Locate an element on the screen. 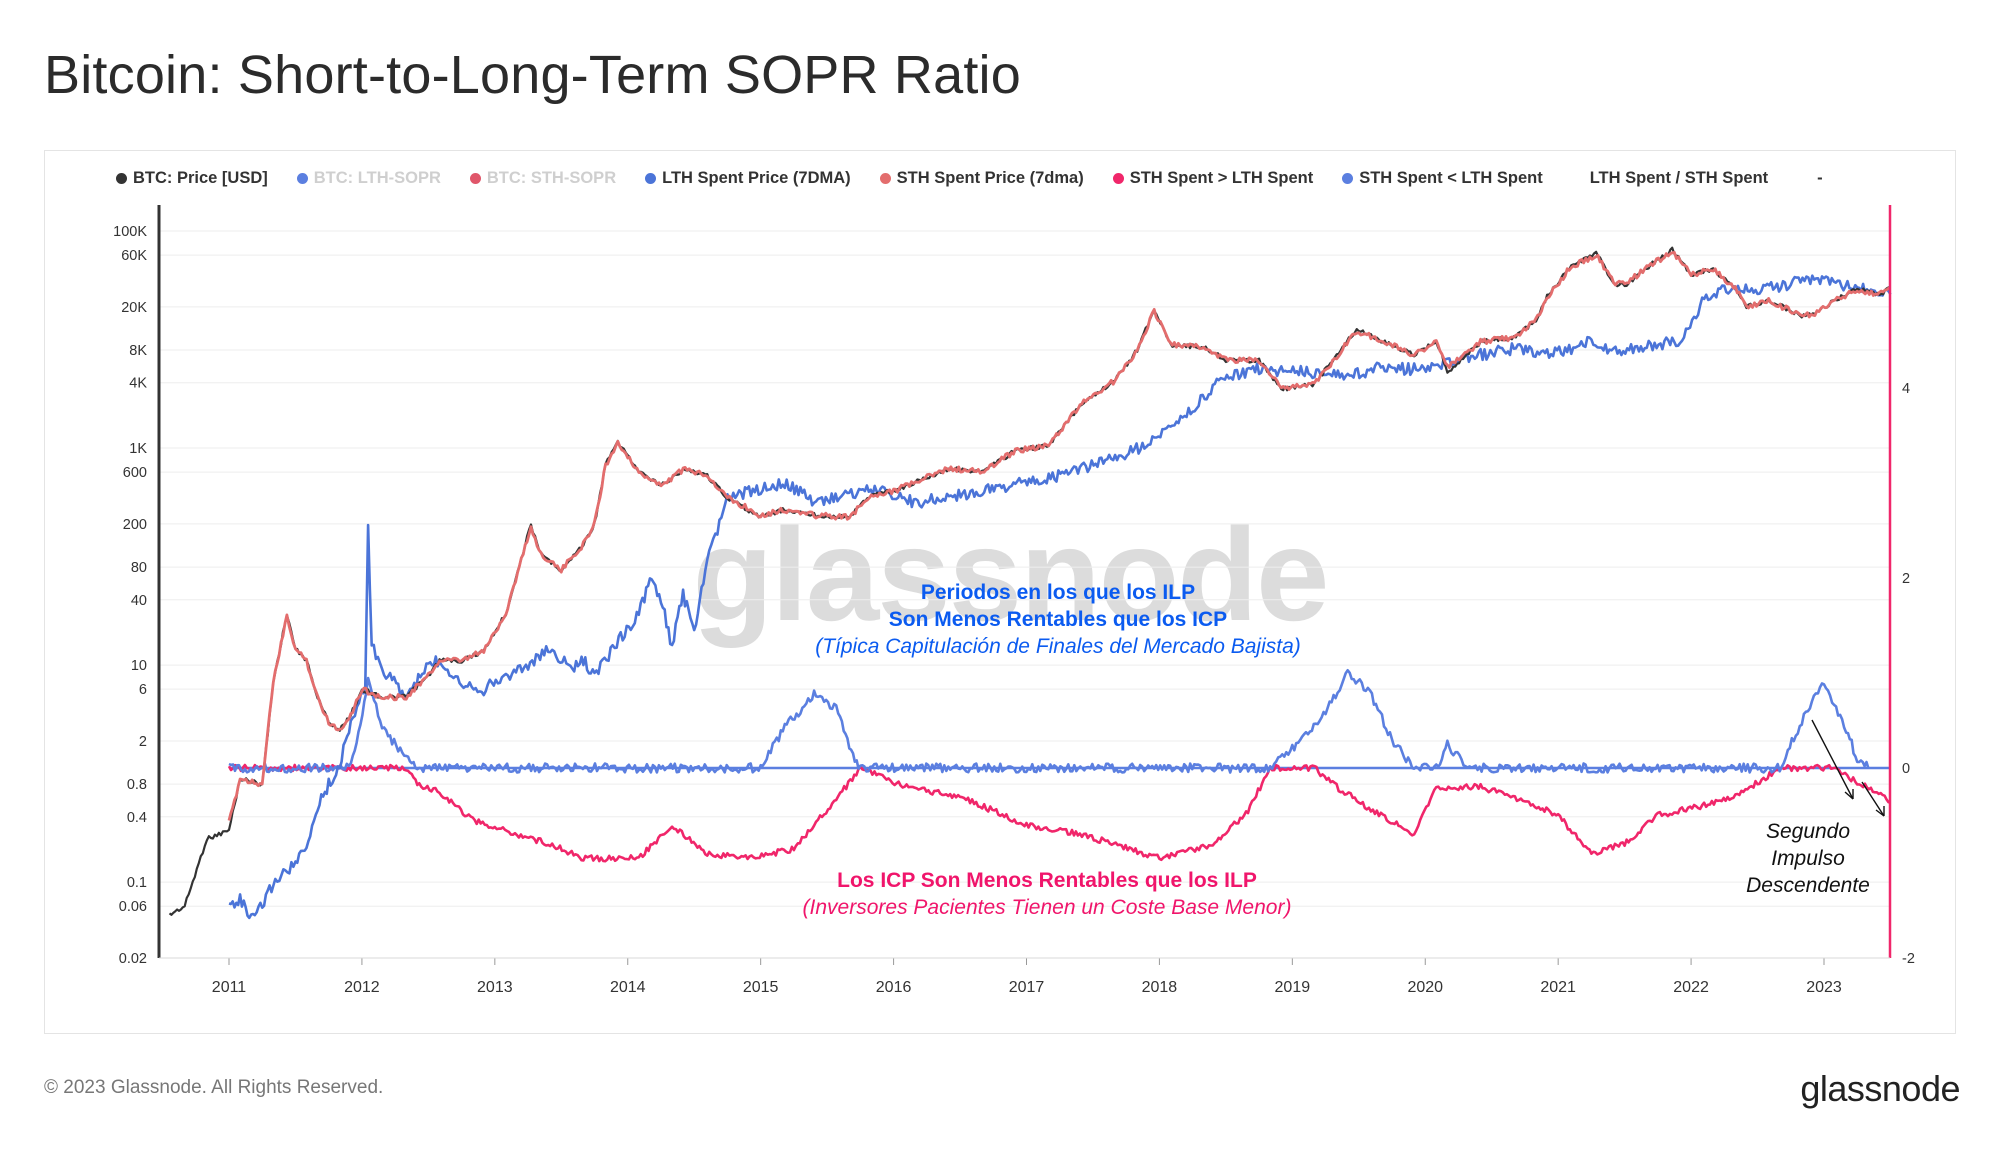  x-tick-label: 2021 is located at coordinates (1558, 987).